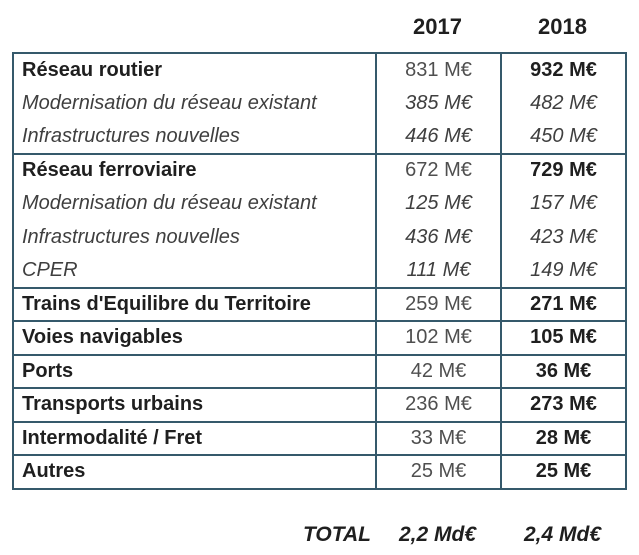 The height and width of the screenshot is (555, 639). I want to click on value-2018: 105 M€, so click(563, 337).